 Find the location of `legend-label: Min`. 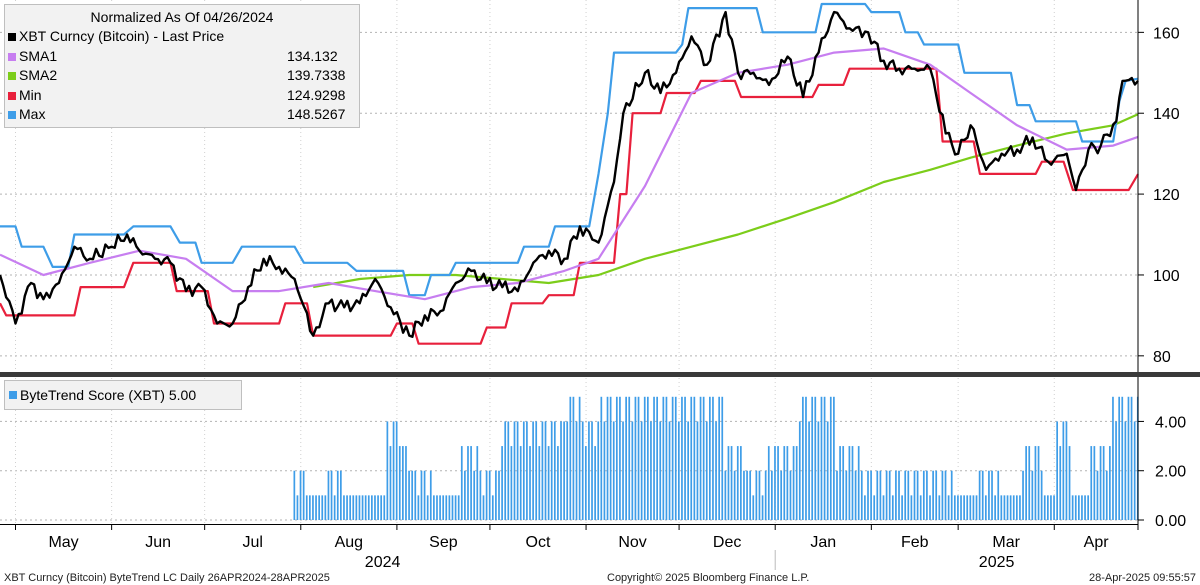

legend-label: Min is located at coordinates (30, 94).